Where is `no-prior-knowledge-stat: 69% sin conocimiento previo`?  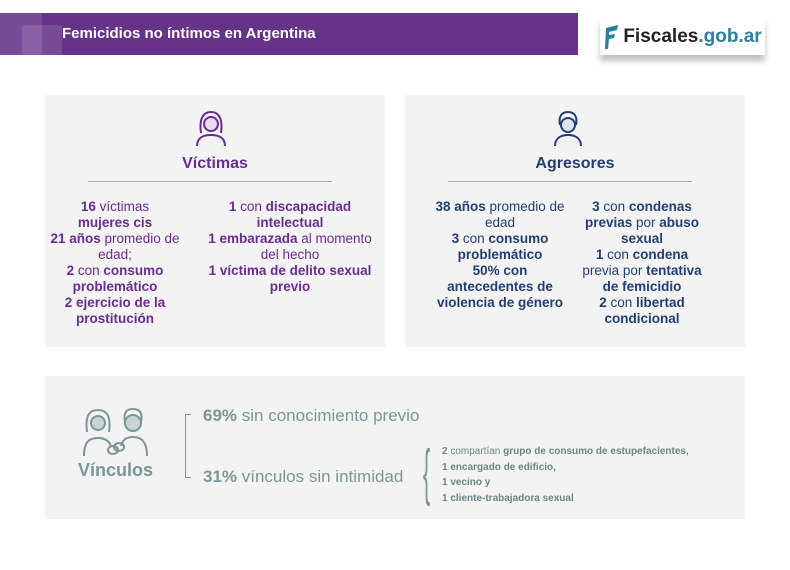
no-prior-knowledge-stat: 69% sin conocimiento previo is located at coordinates (311, 415).